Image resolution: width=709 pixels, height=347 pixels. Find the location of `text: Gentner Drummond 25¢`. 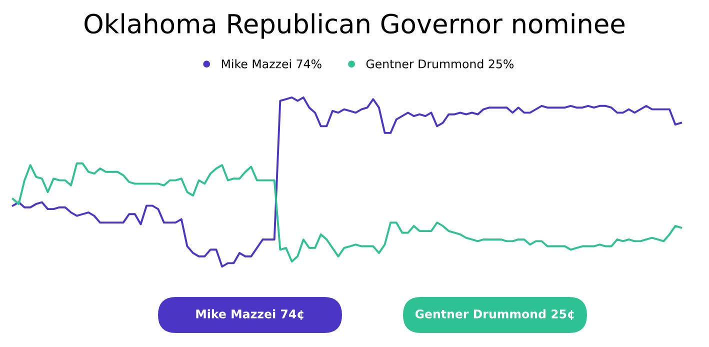

text: Gentner Drummond 25¢ is located at coordinates (494, 314).